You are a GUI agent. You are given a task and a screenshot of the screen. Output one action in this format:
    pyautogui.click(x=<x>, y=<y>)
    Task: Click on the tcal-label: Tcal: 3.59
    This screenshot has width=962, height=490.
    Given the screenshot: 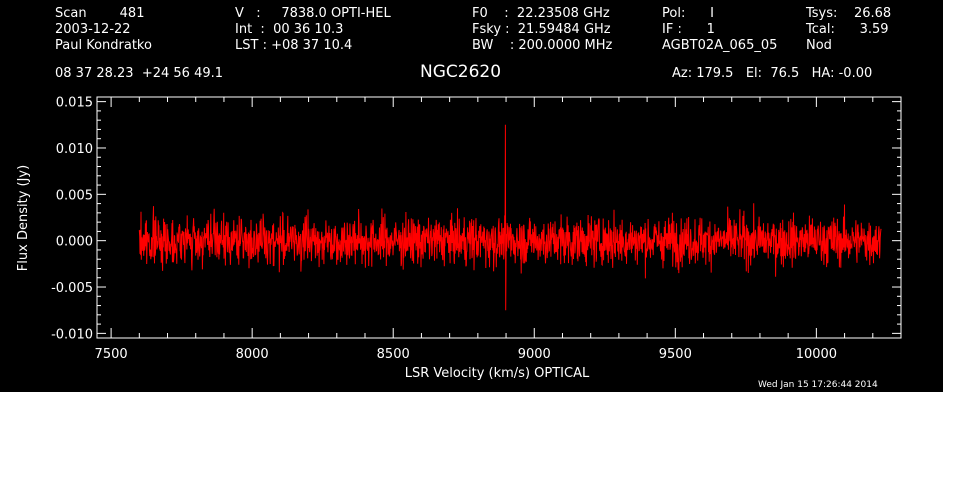 What is the action you would take?
    pyautogui.click(x=847, y=29)
    